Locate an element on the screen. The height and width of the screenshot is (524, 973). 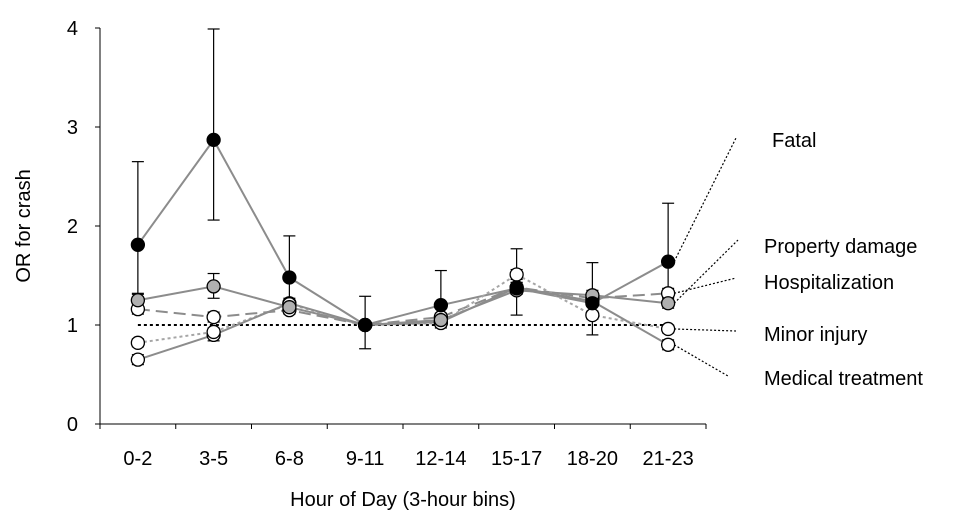
series-label-property-damage: Property damage is located at coordinates (840, 247).